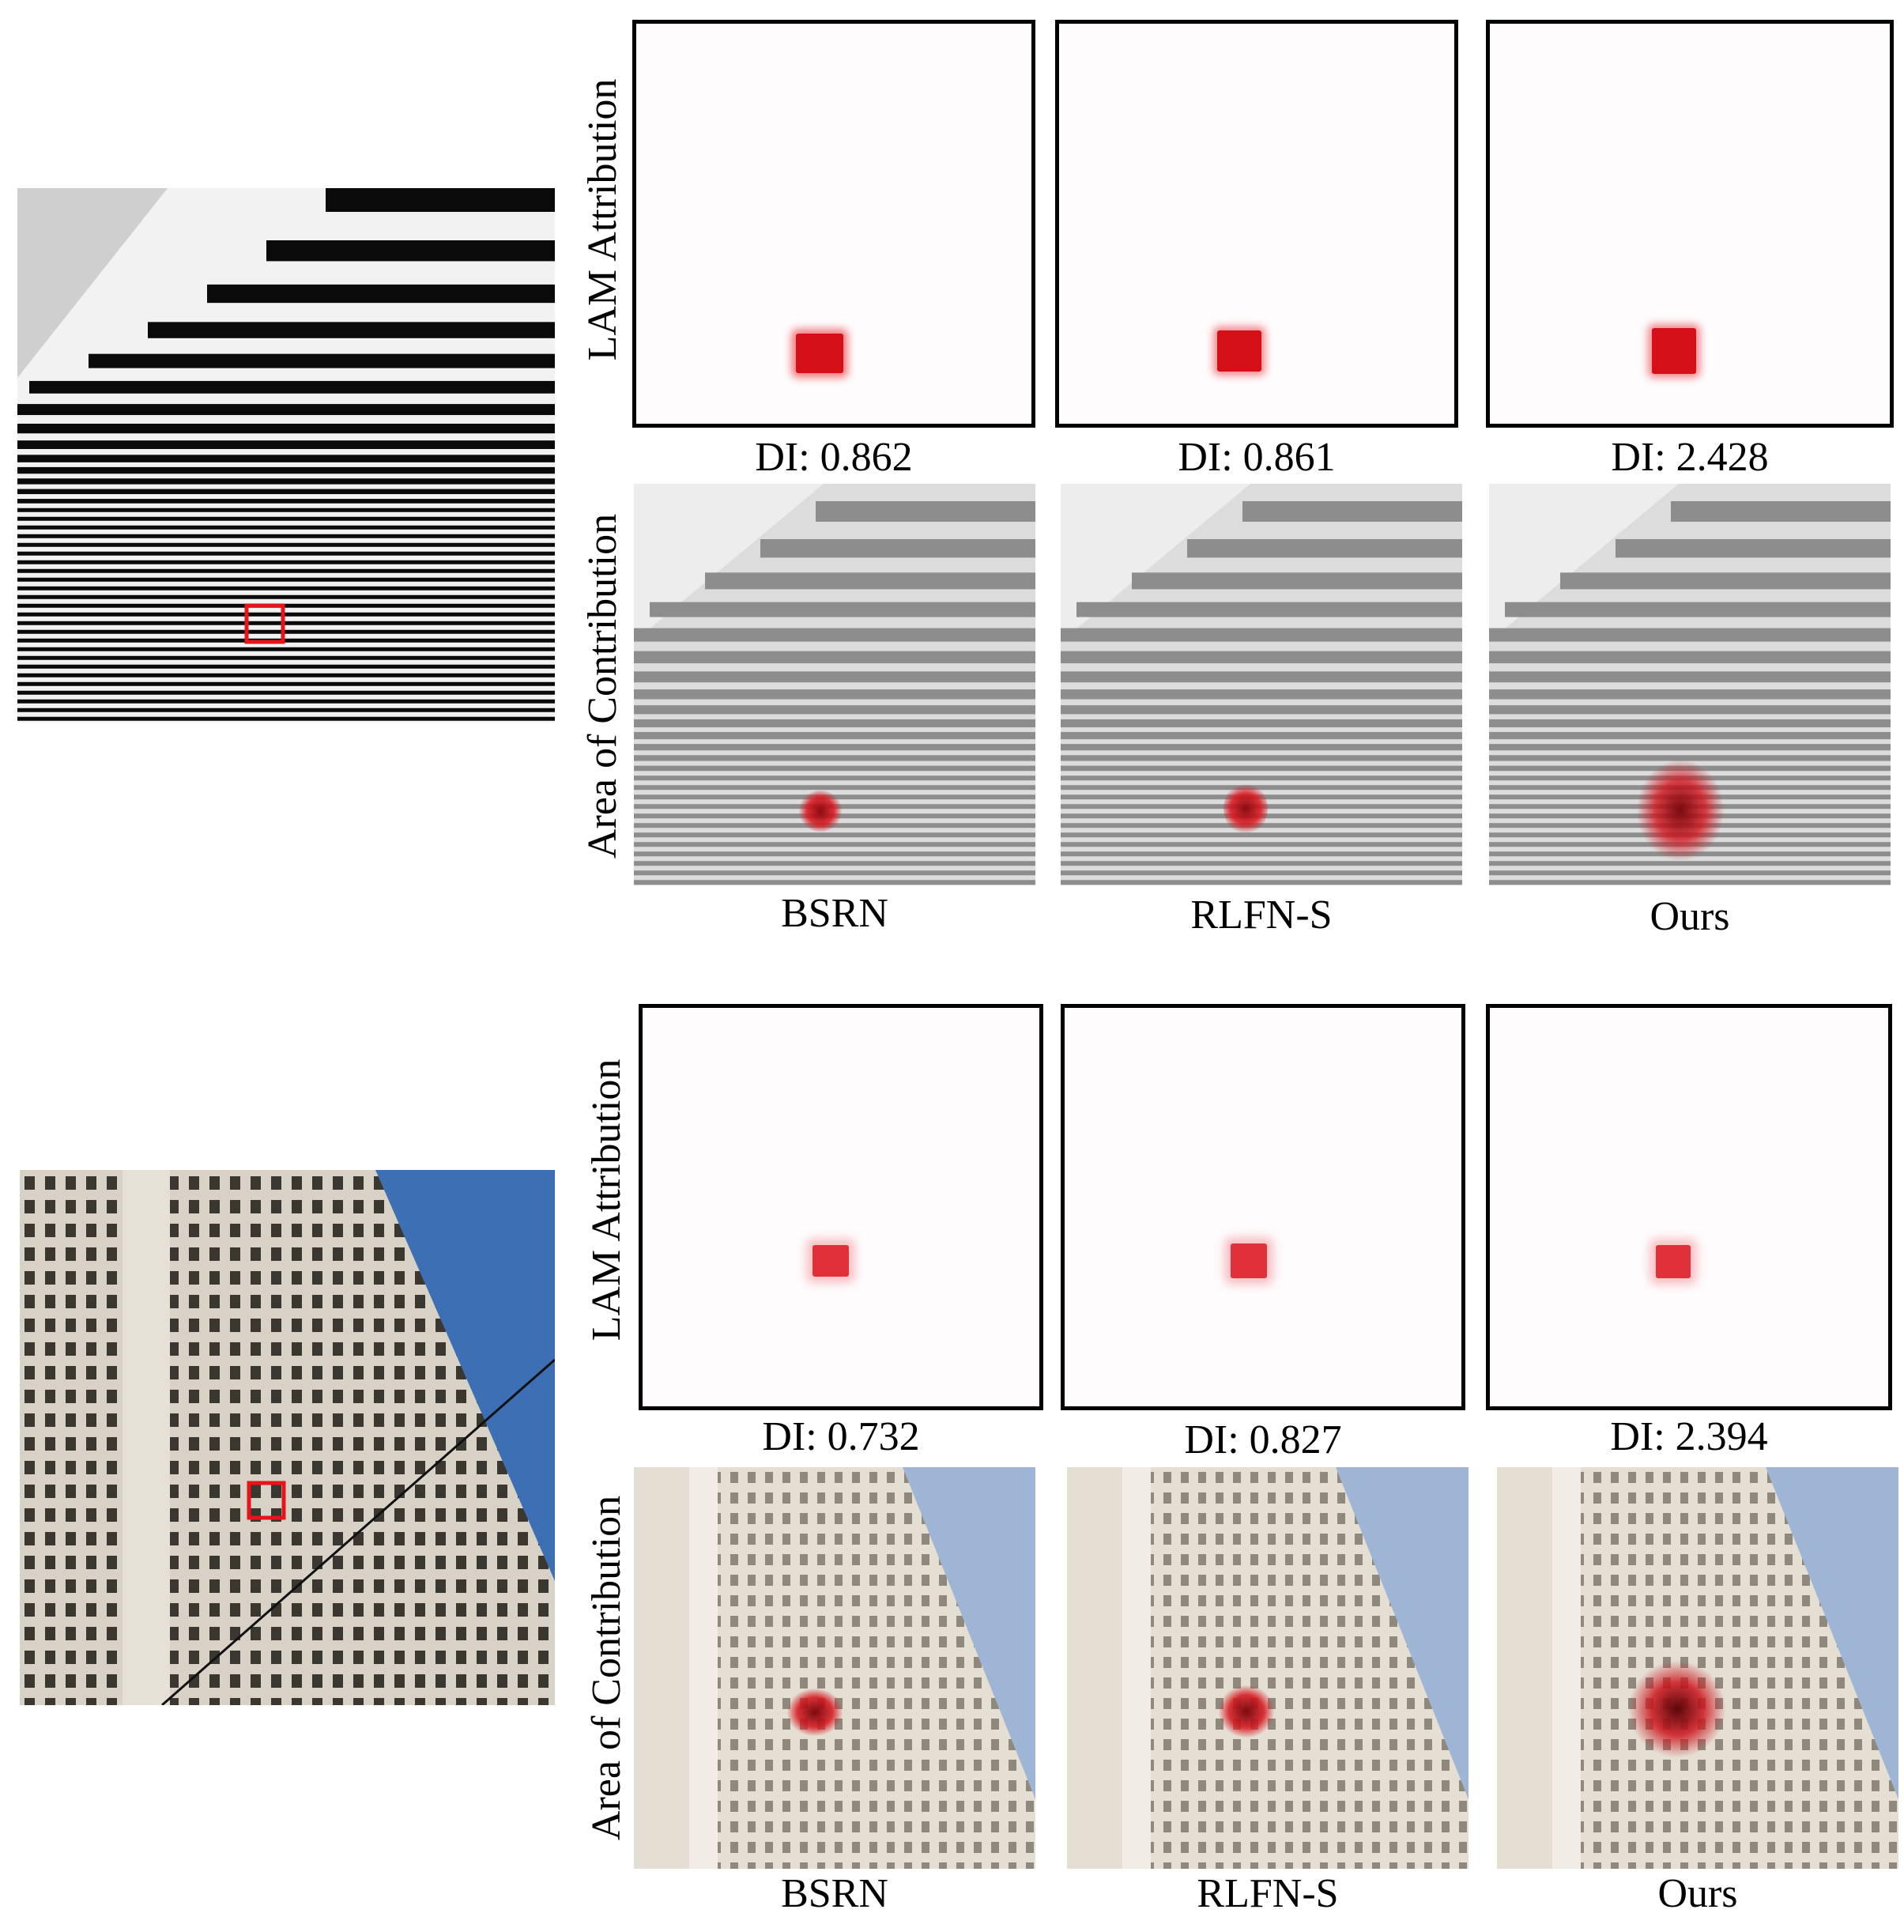 The height and width of the screenshot is (1932, 1904). Describe the element at coordinates (834, 457) in the screenshot. I see `di-bsrn-1: DI: 0.862` at that location.